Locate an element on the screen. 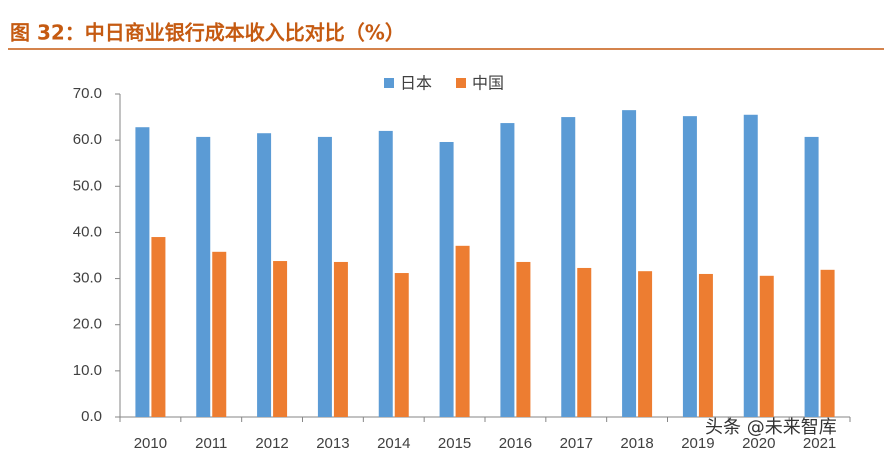 This screenshot has width=886, height=453. y-tick-label: 40.0 is located at coordinates (87, 231).